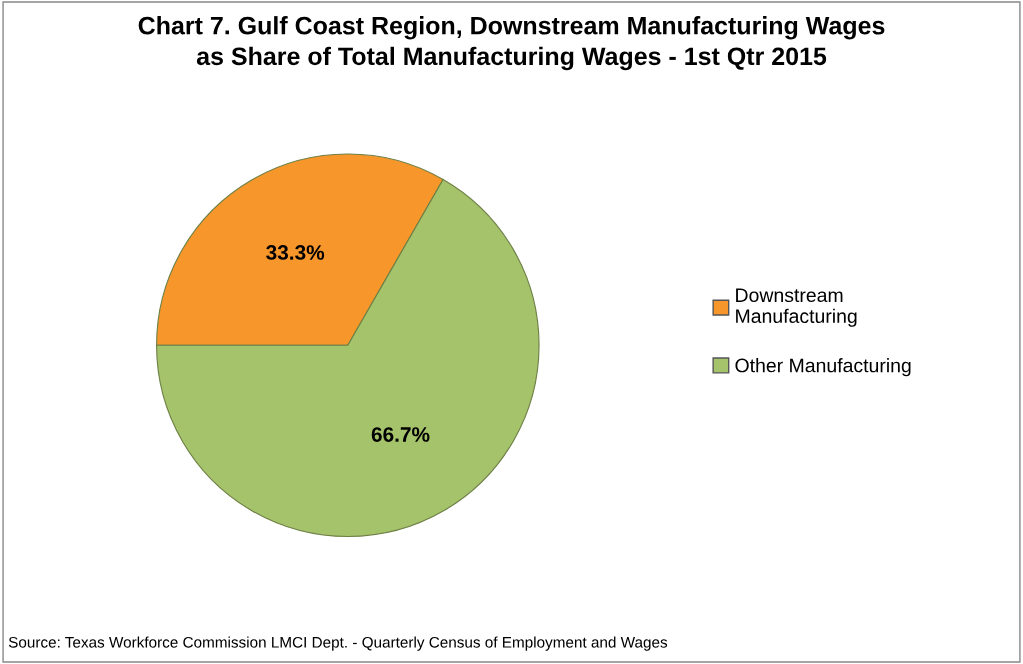 The image size is (1023, 664). What do you see at coordinates (823, 367) in the screenshot?
I see `legend-label: Other Manufacturing` at bounding box center [823, 367].